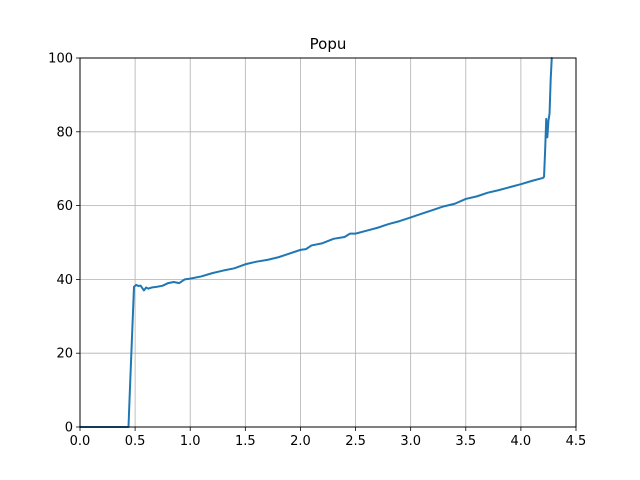  Describe the element at coordinates (60, 59) in the screenshot. I see `y-tick-label: 100` at that location.